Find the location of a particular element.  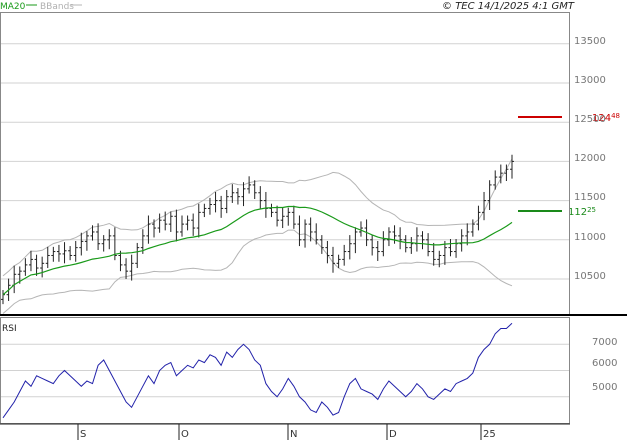

rsi-tick-label: 7000 is located at coordinates (604, 342).